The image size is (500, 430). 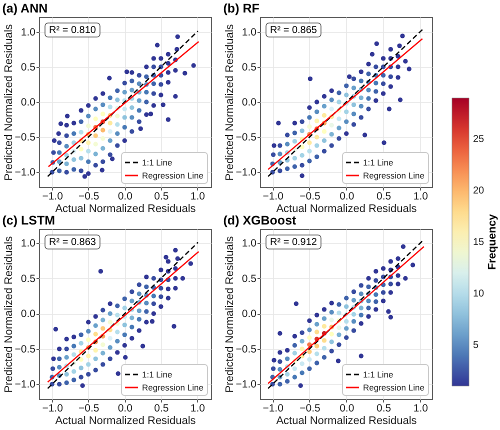 What do you see at coordinates (479, 242) in the screenshot?
I see `color-bar-label: 15` at bounding box center [479, 242].